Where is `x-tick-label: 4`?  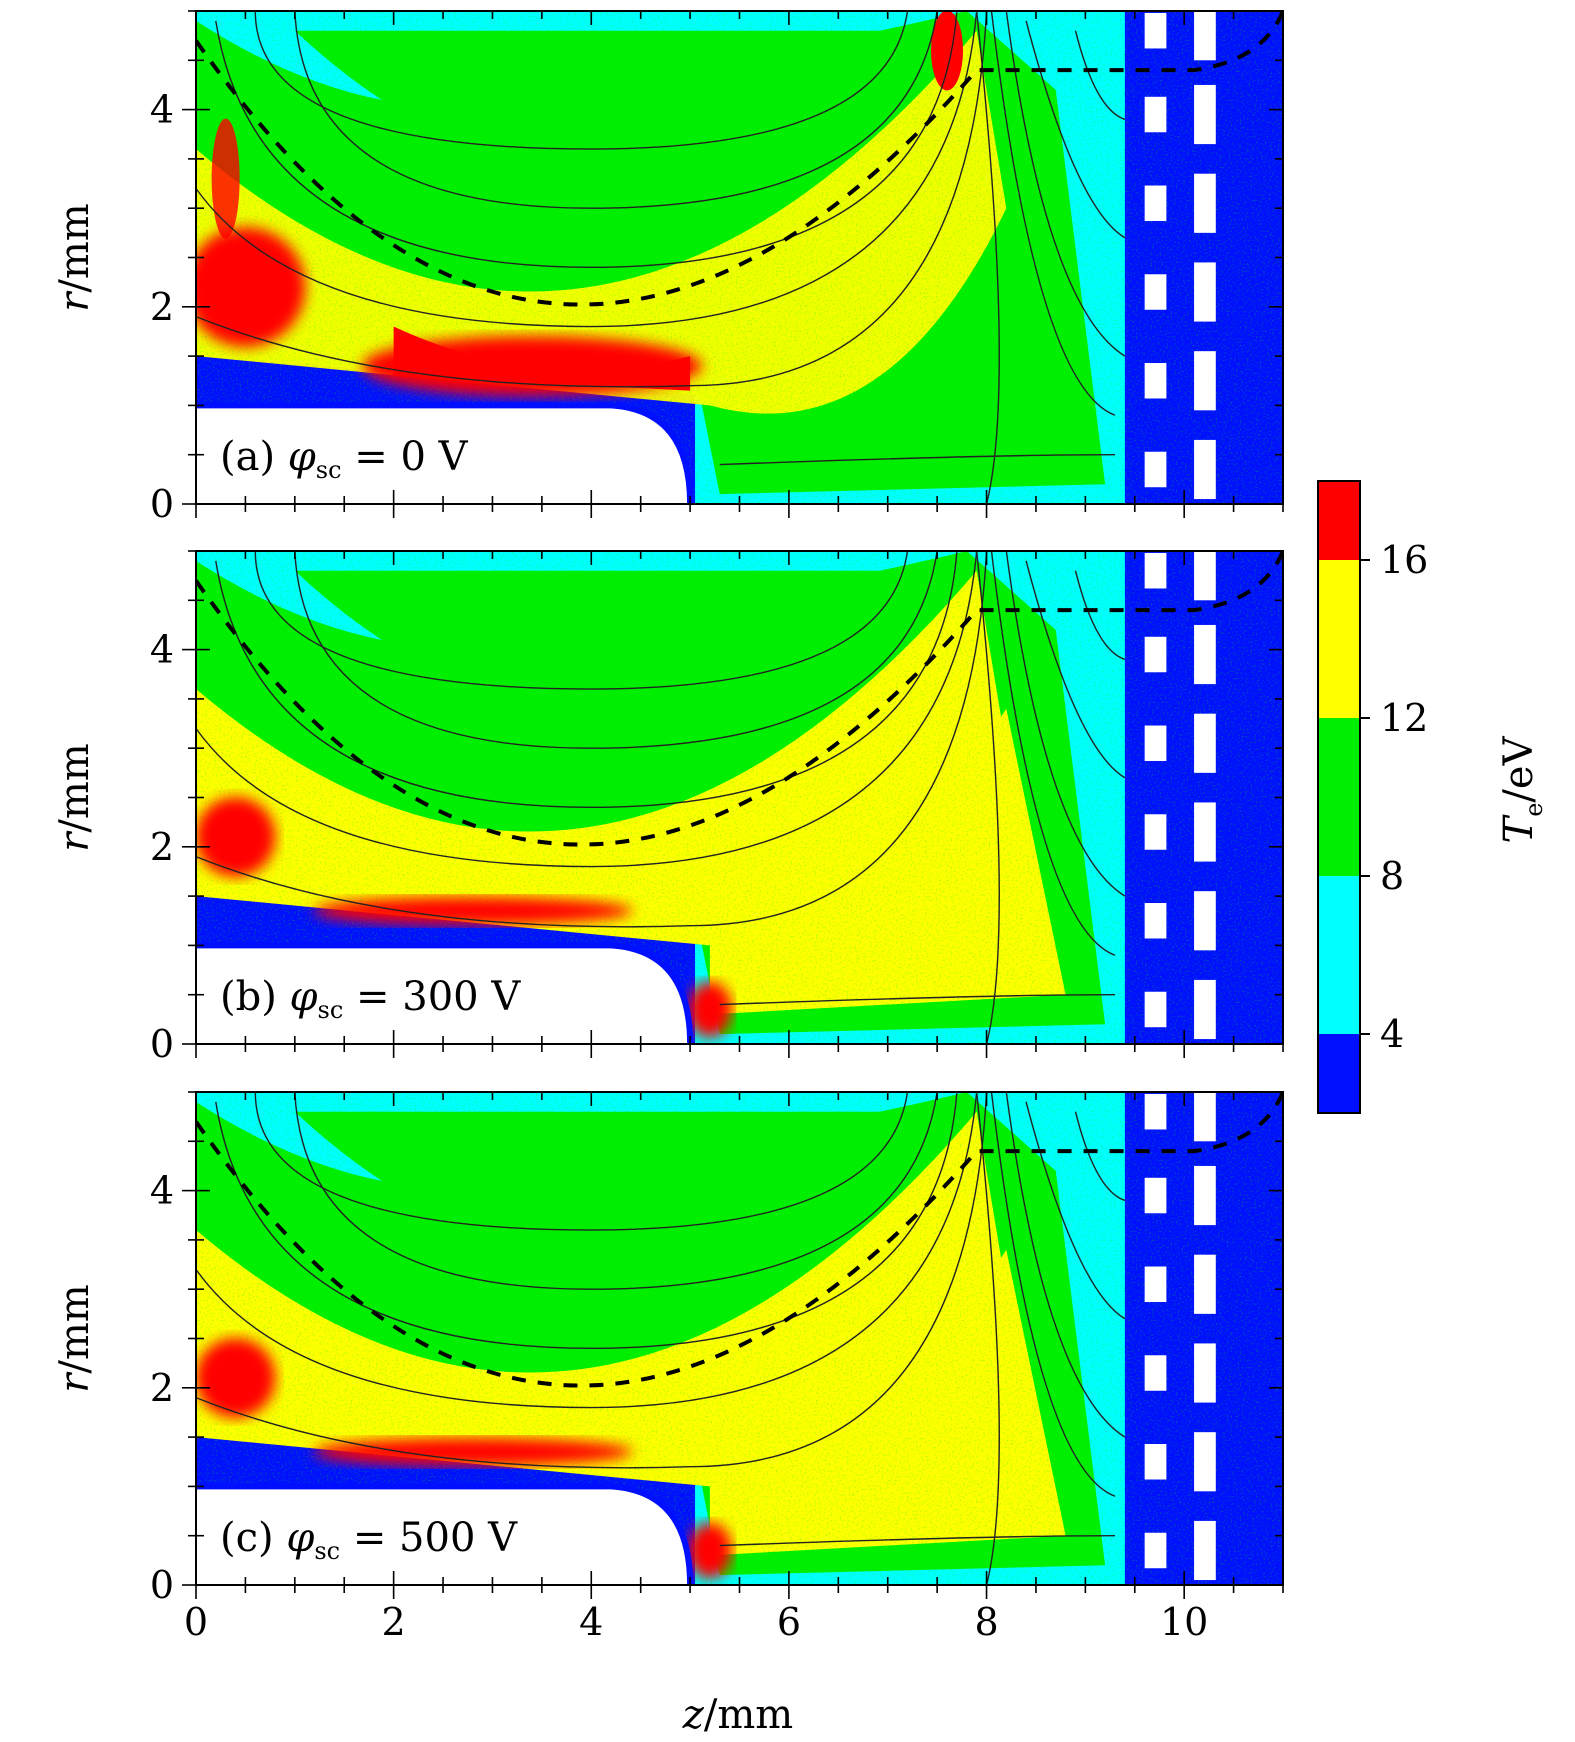
x-tick-label: 4 is located at coordinates (591, 1622).